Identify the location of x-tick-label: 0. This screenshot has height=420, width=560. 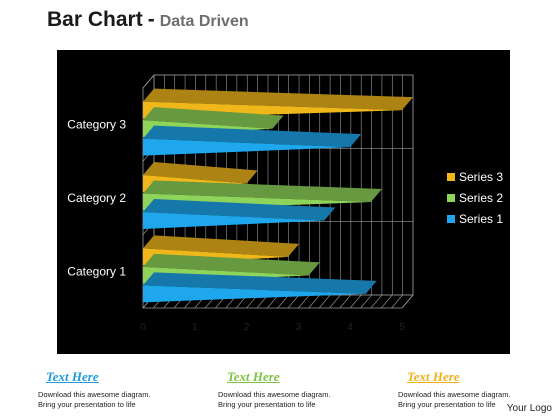
(143, 327).